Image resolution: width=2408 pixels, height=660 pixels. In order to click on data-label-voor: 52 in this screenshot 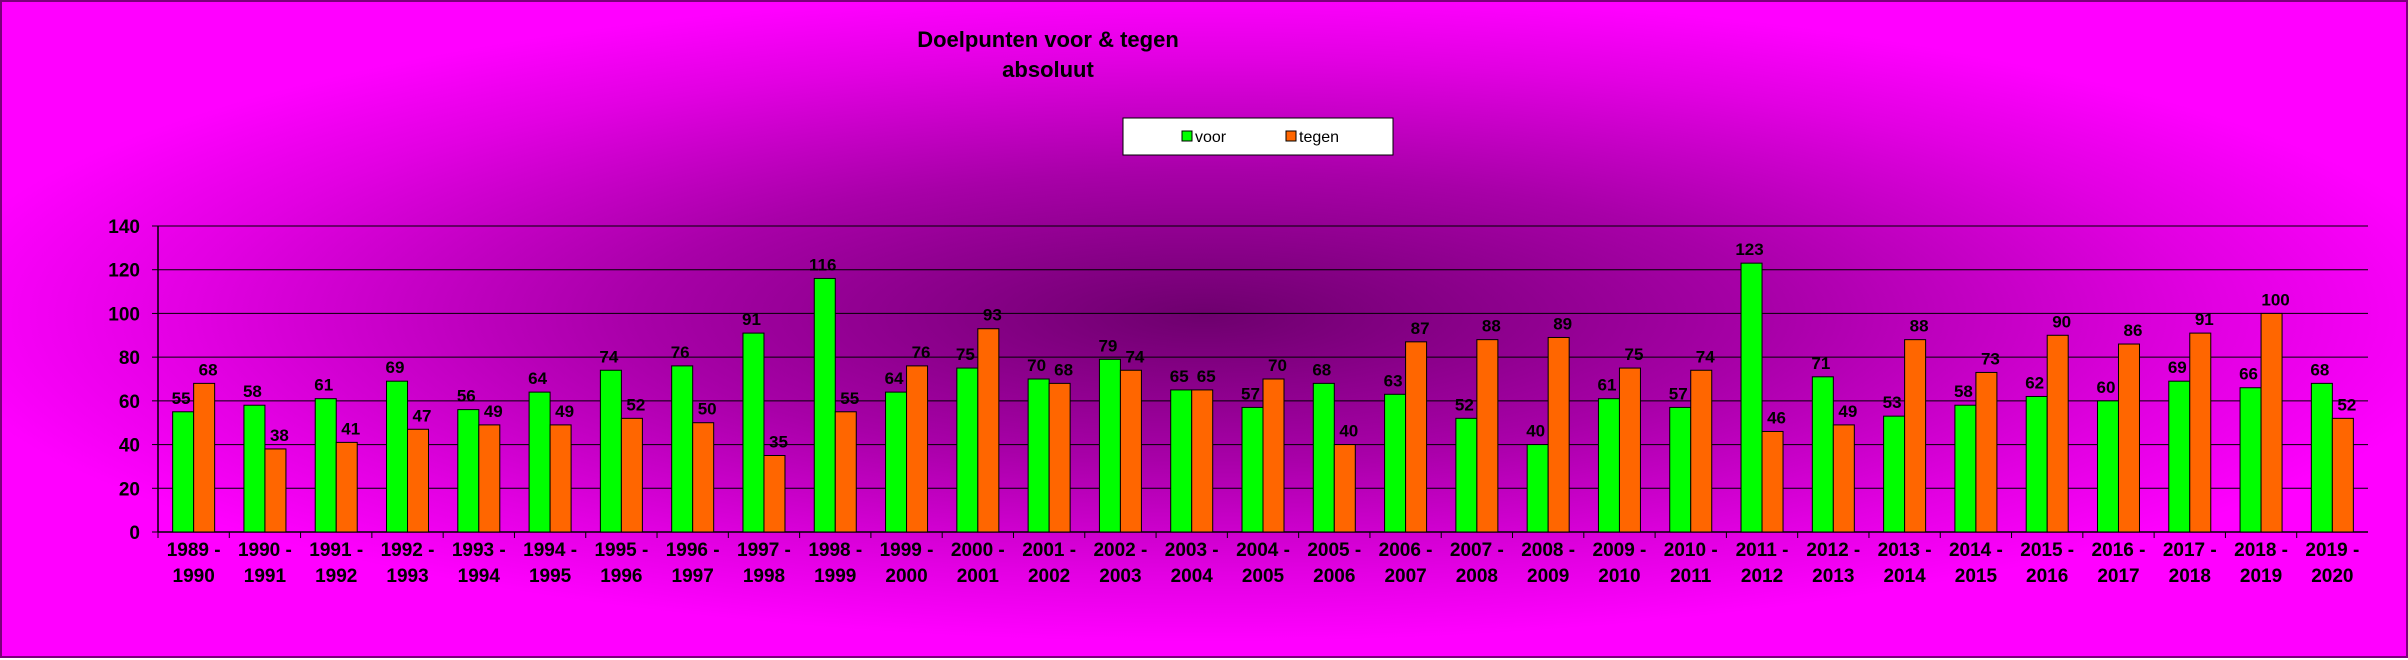, I will do `click(1464, 404)`.